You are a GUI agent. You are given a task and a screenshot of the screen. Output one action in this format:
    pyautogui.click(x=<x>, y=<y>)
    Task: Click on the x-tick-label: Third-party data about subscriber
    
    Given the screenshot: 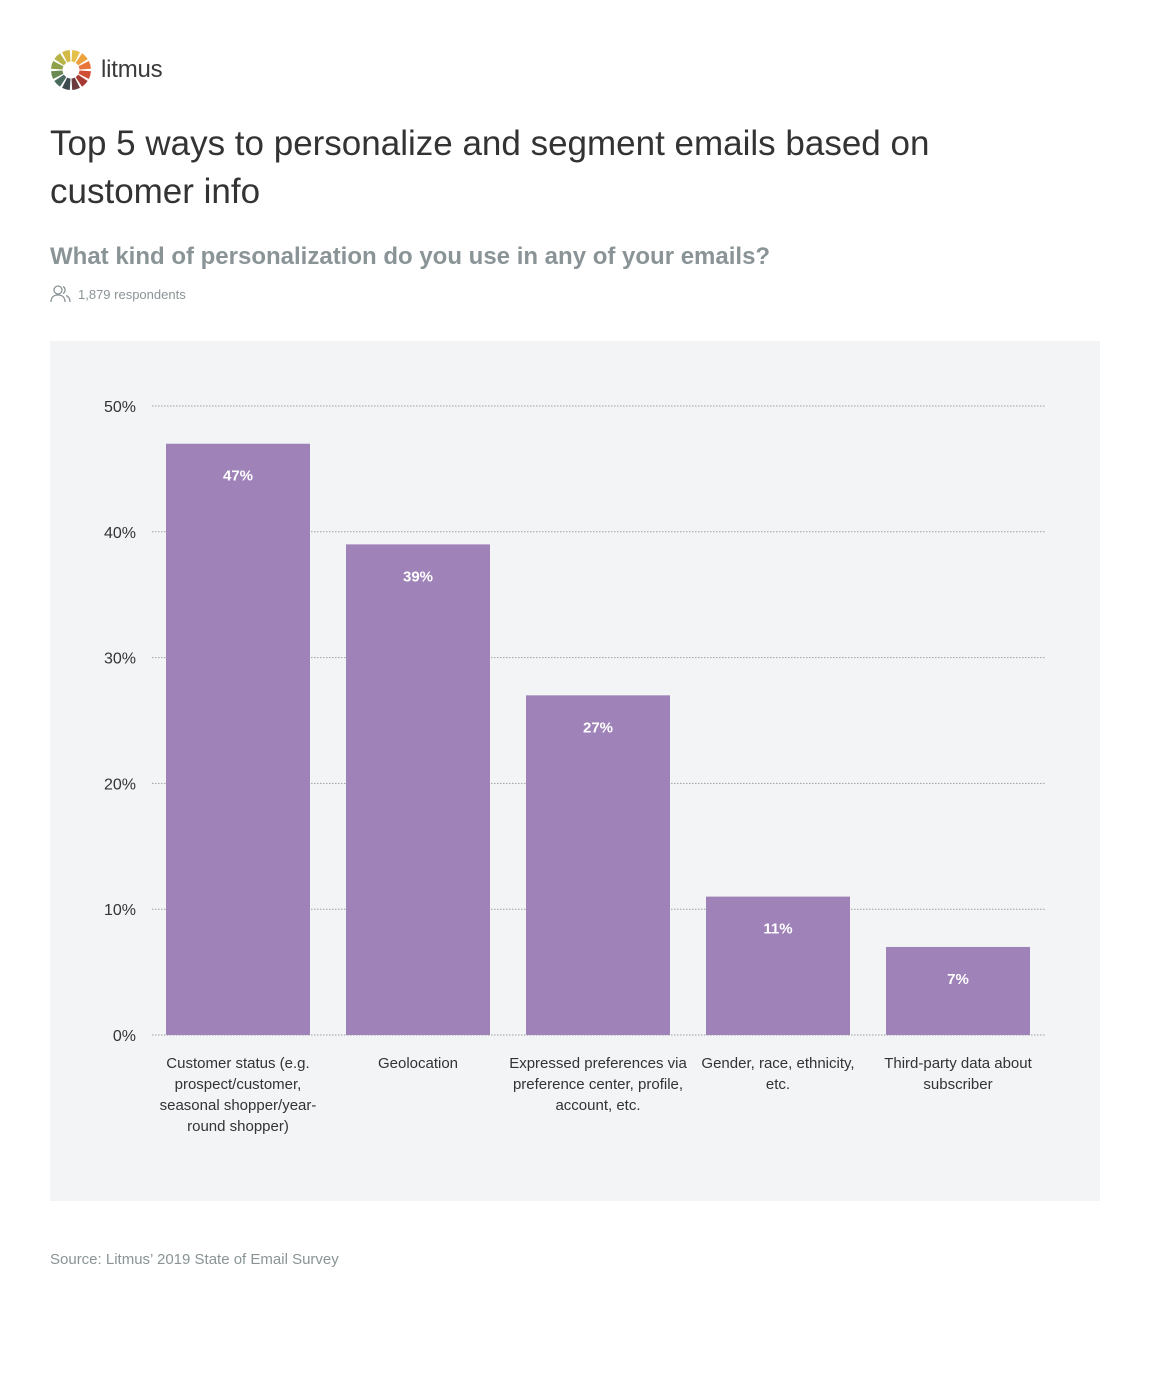 What is the action you would take?
    pyautogui.click(x=958, y=1074)
    